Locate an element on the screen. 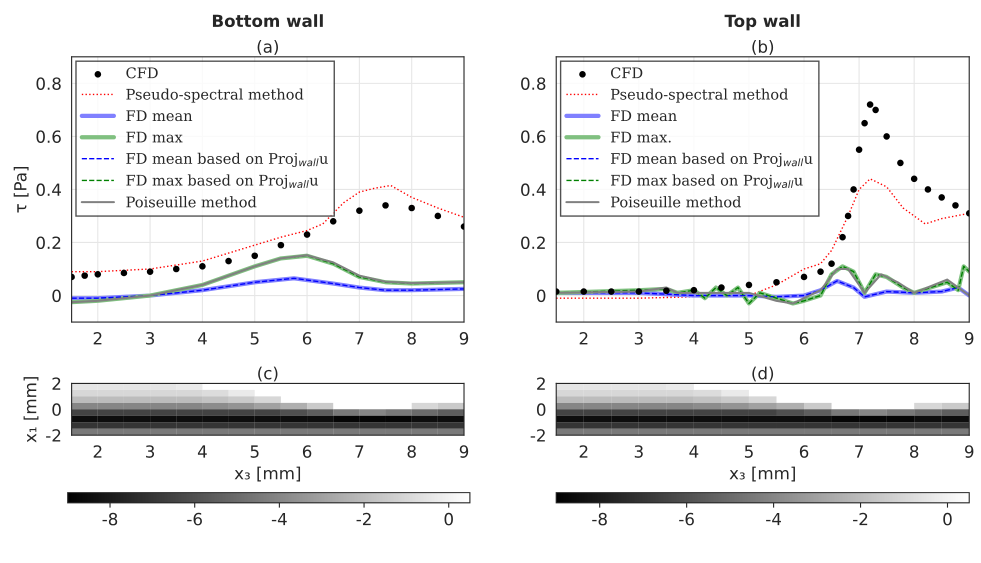  y-axis-title: τ [Pa] is located at coordinates (21, 189).